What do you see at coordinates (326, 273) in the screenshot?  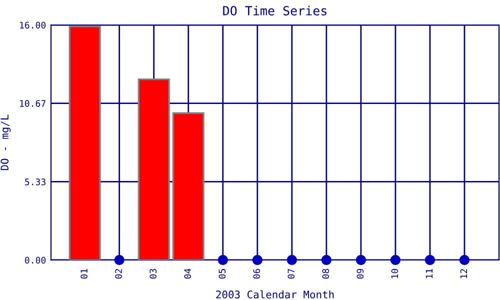 I see `x-tick-label: 08` at bounding box center [326, 273].